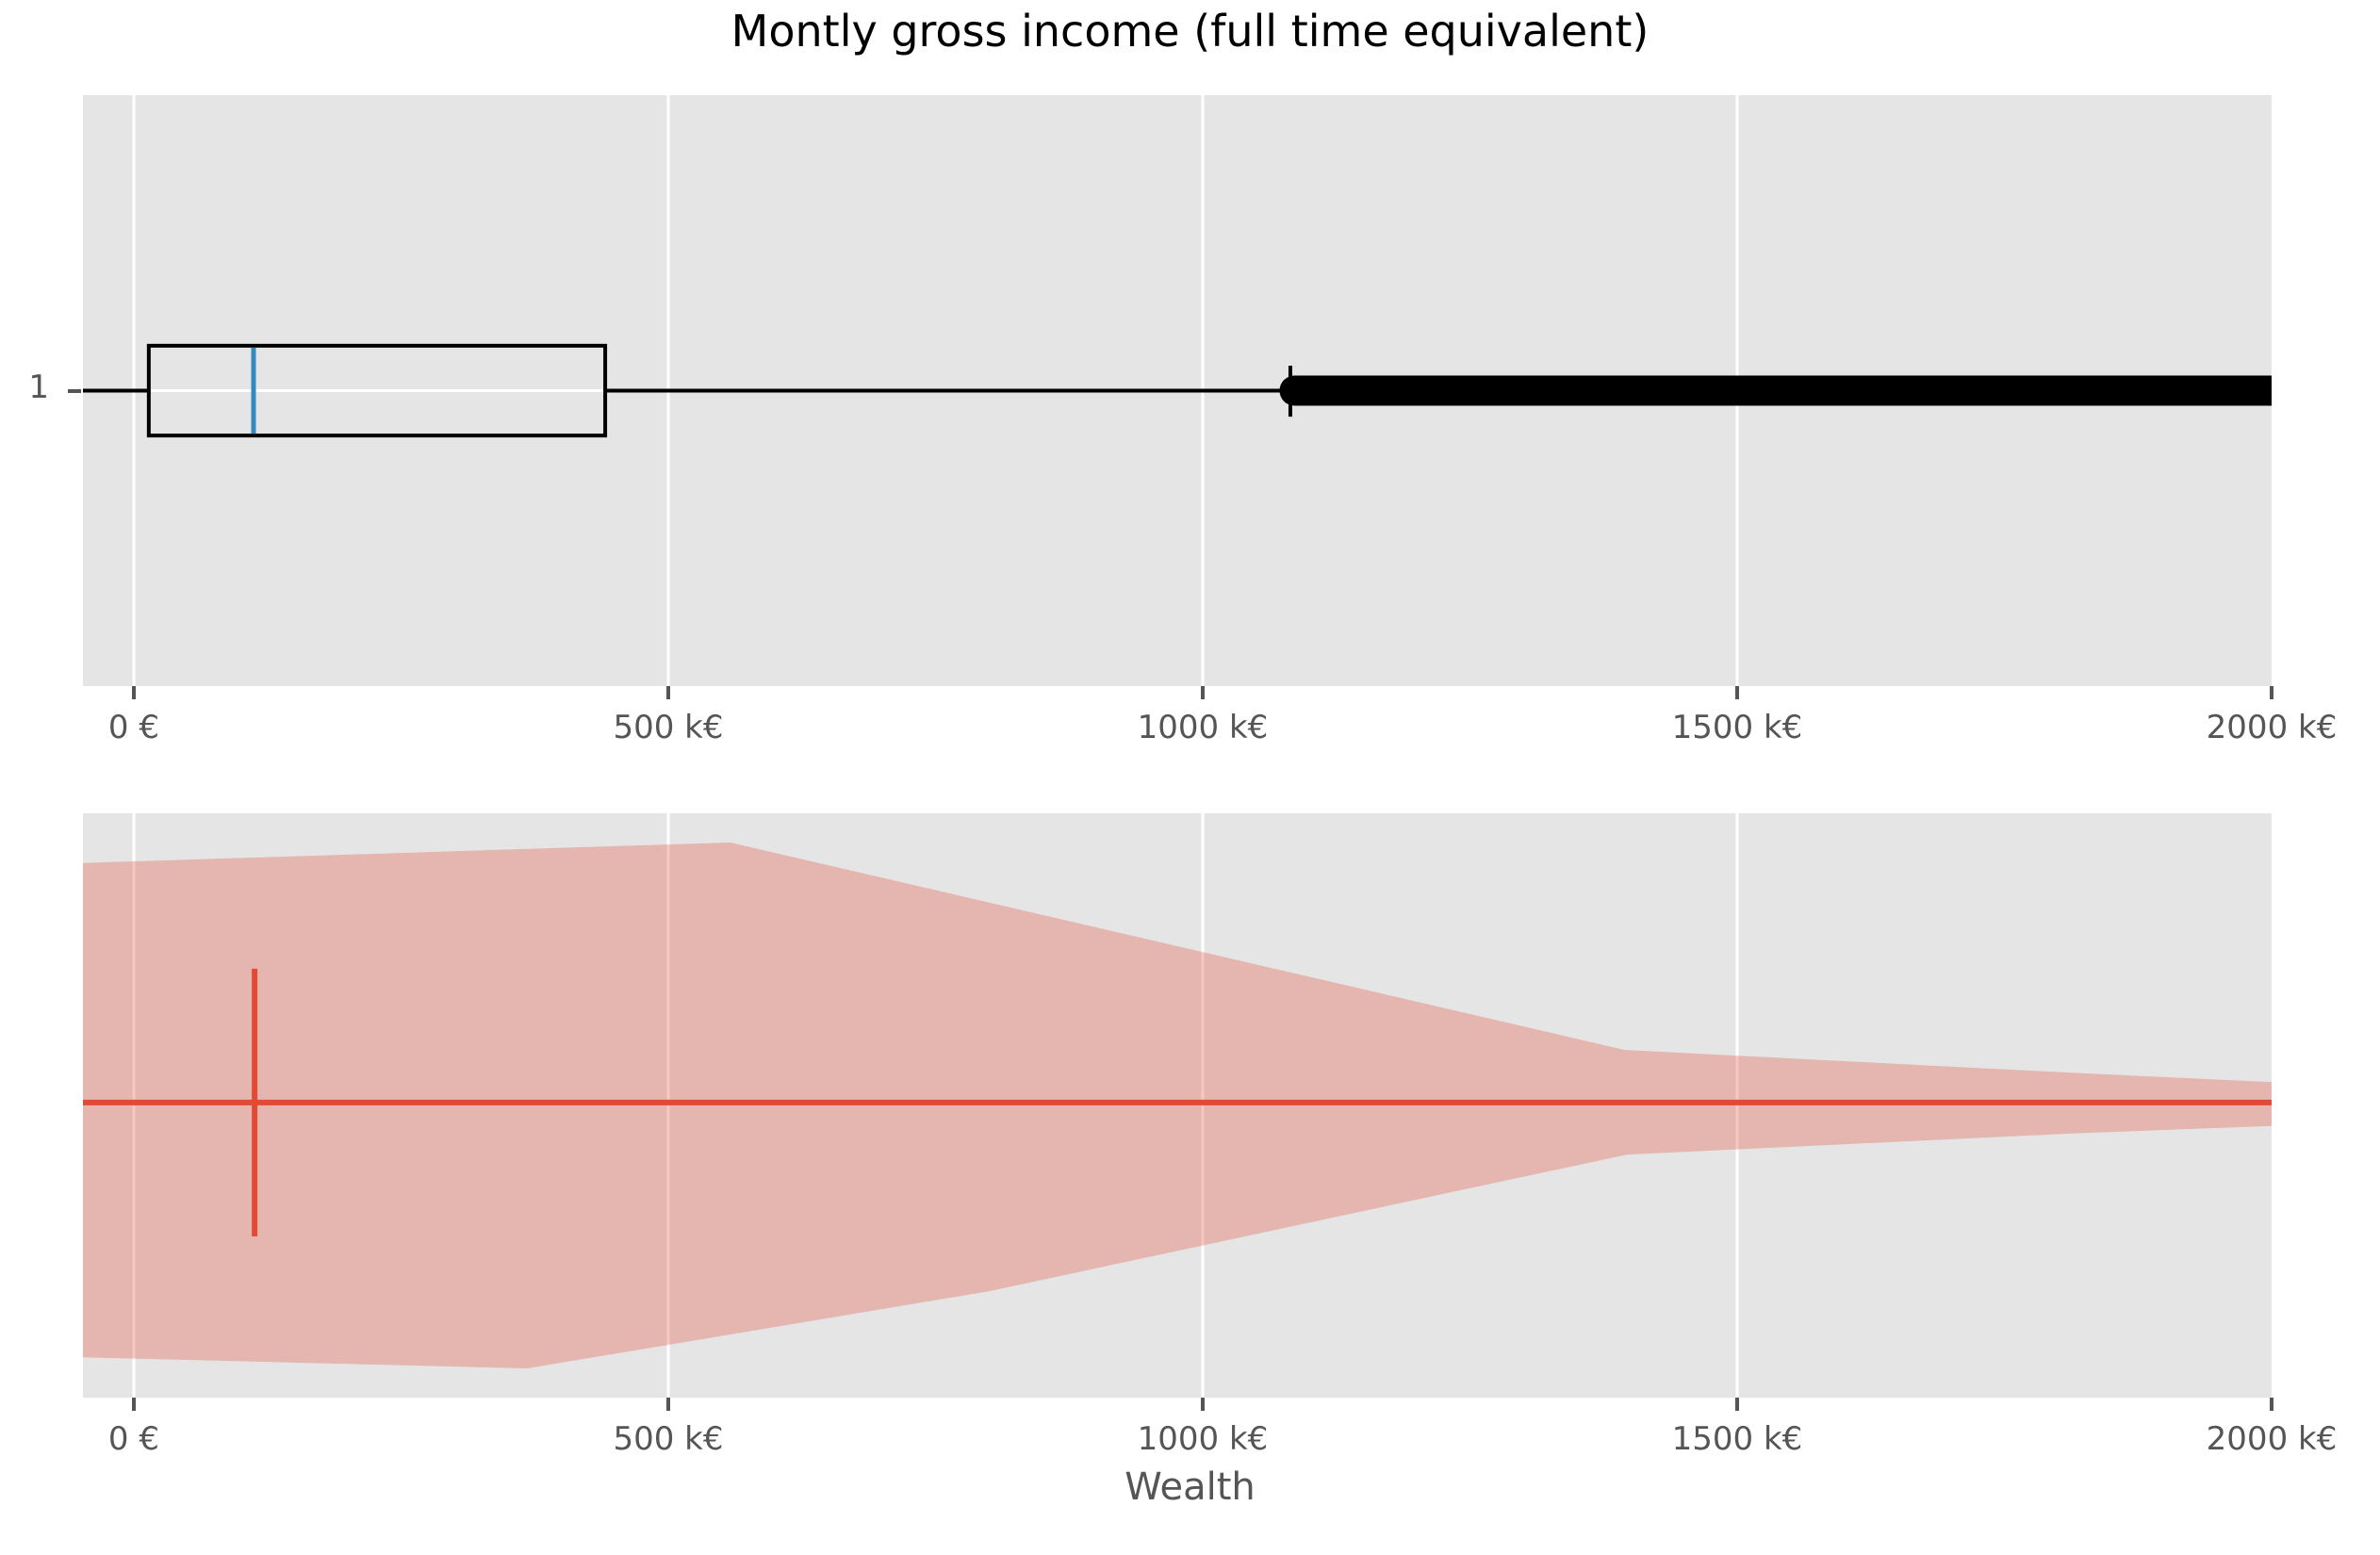 The width and height of the screenshot is (2380, 1555). What do you see at coordinates (74, 390) in the screenshot?
I see `y-tick-mark` at bounding box center [74, 390].